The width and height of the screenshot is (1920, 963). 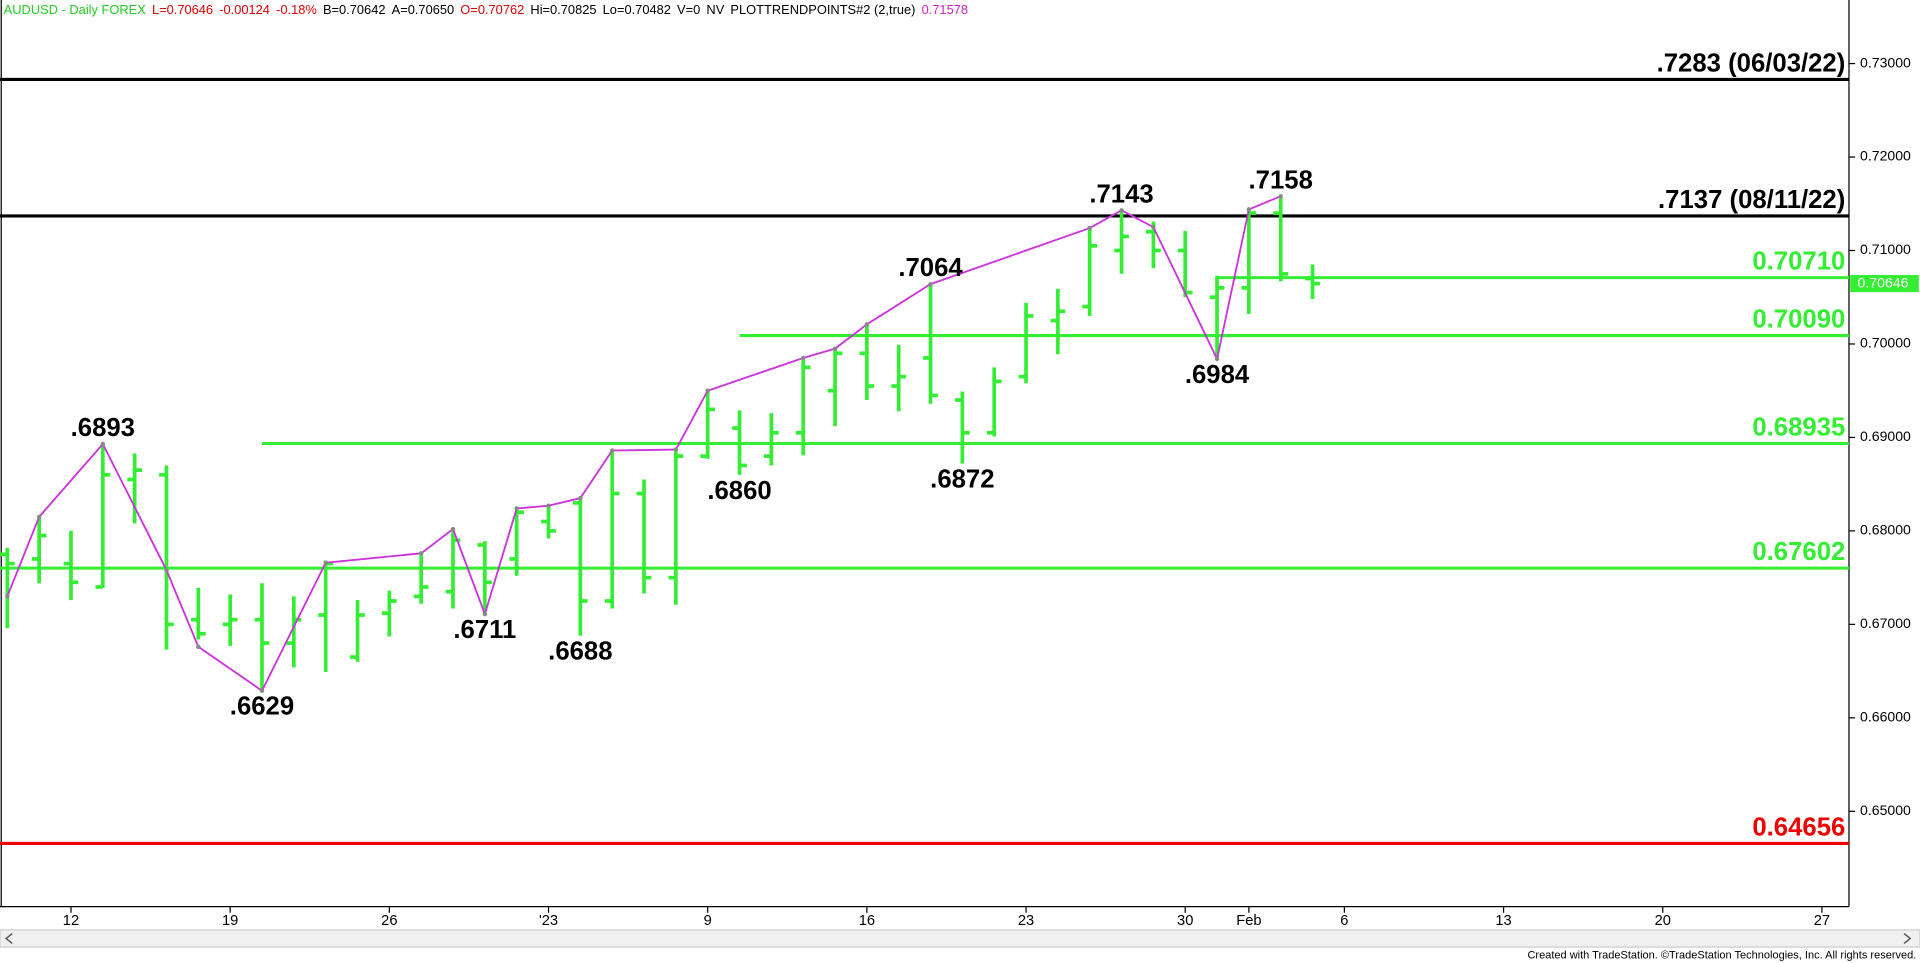 I want to click on x-tick-label: 20, so click(x=1663, y=921).